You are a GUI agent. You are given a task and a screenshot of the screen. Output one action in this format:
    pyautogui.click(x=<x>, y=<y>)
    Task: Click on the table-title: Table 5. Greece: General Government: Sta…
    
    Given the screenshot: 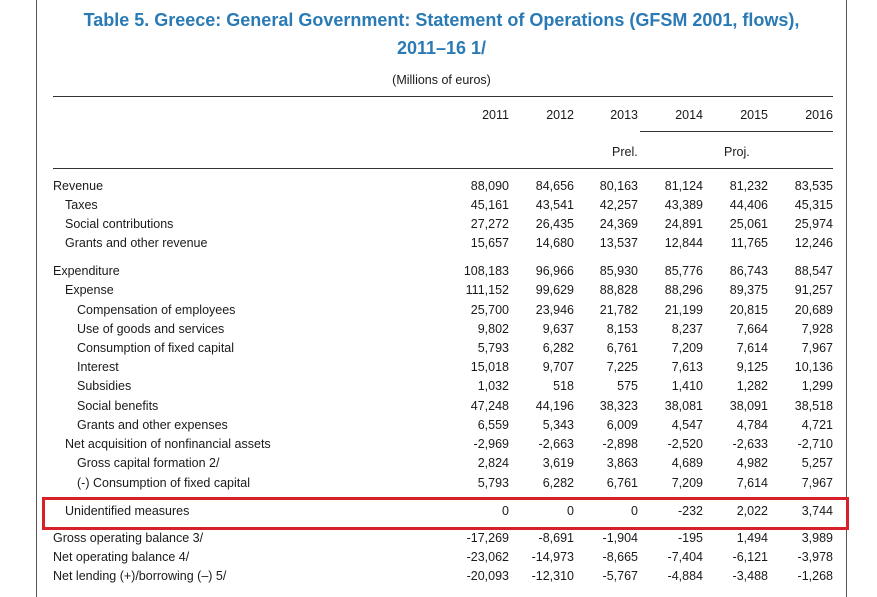 What is the action you would take?
    pyautogui.click(x=441, y=20)
    